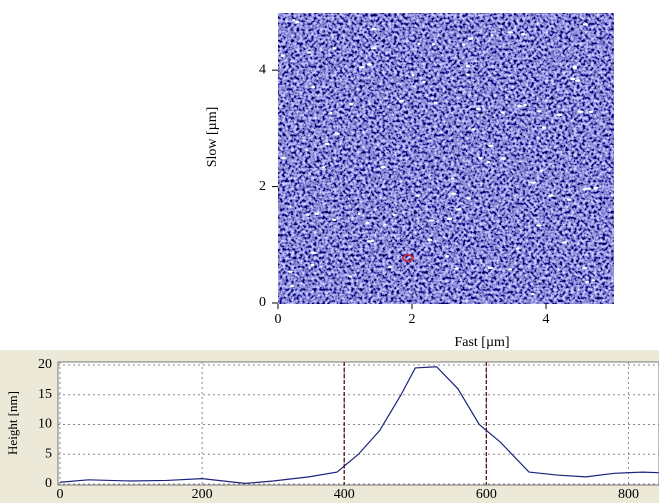  I want to click on y-tick-label: 20, so click(45, 364).